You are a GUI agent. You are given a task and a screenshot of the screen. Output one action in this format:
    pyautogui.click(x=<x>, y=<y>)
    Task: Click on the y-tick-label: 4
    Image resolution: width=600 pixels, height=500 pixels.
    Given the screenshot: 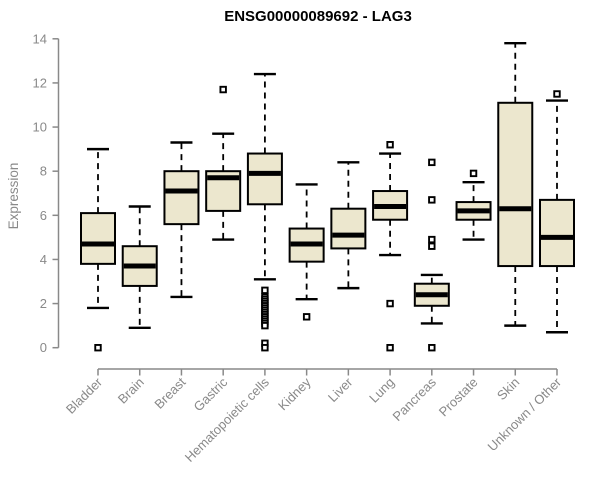 What is the action you would take?
    pyautogui.click(x=43, y=259)
    